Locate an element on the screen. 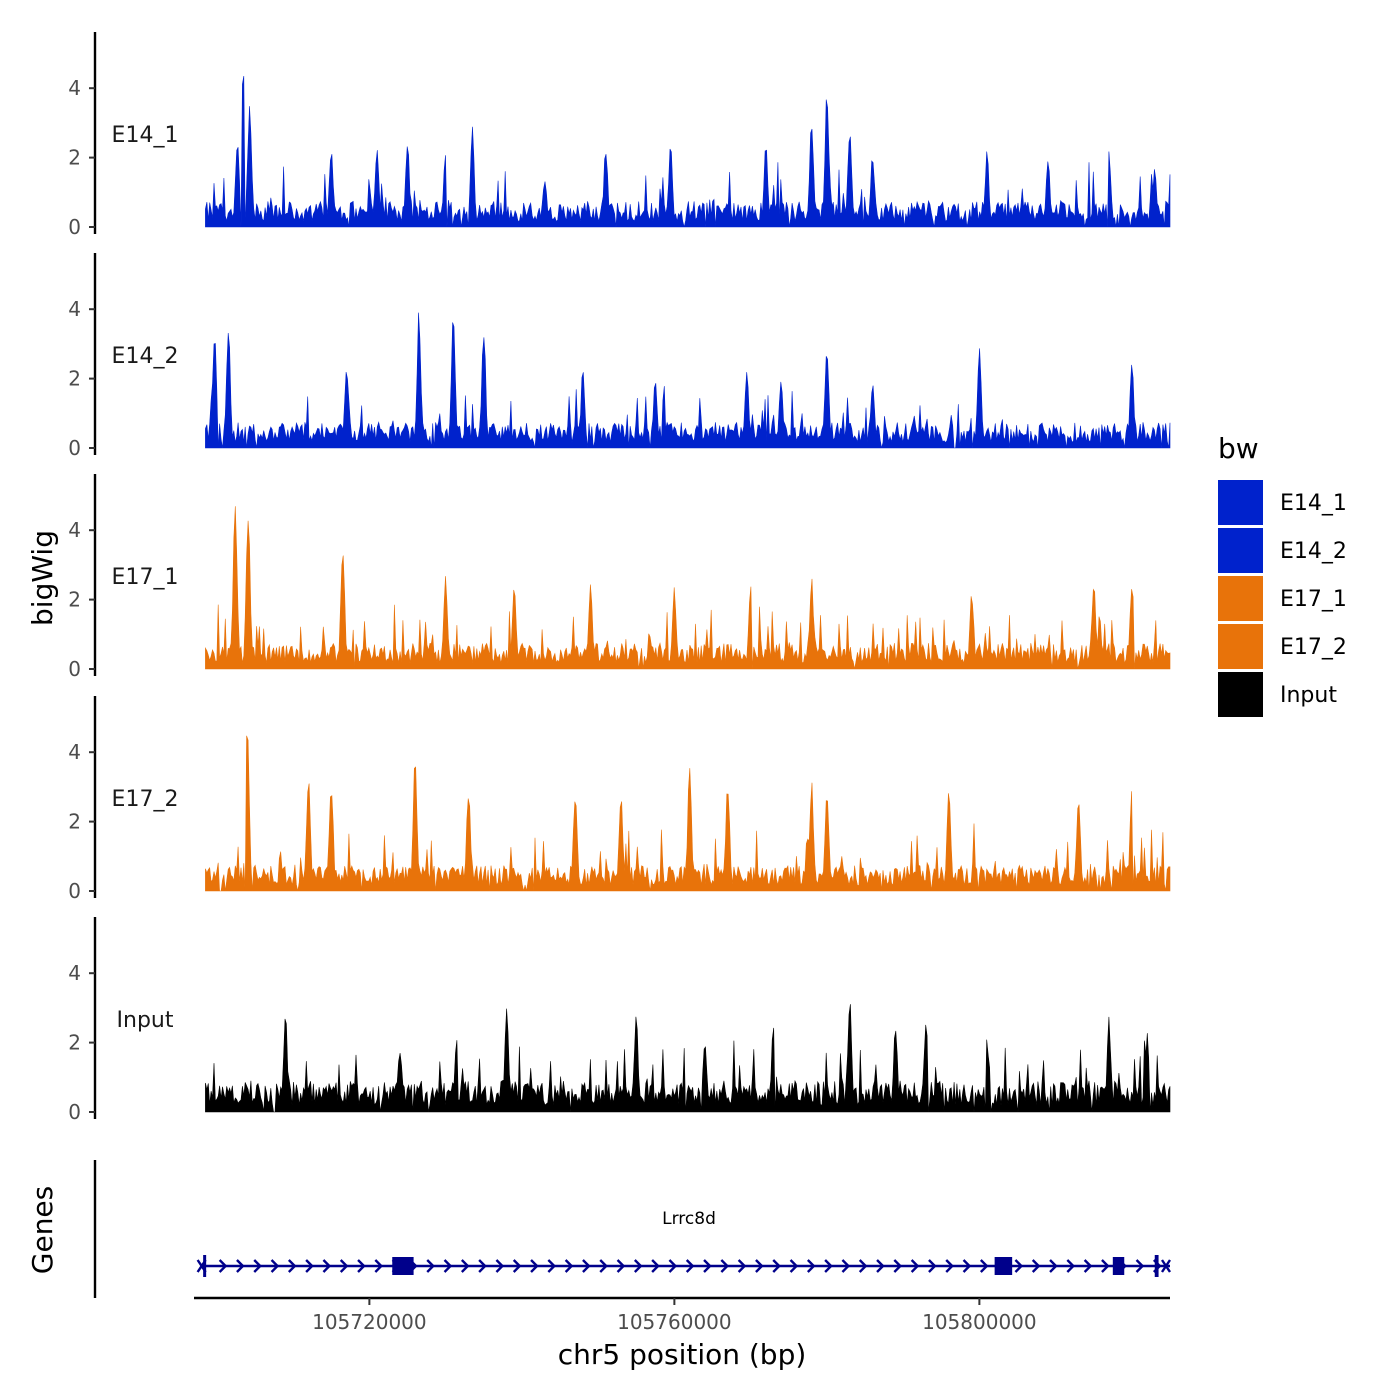 This screenshot has height=1400, width=1400. track-e14-1: 0 2 4 E14_1 is located at coordinates (619, 135).